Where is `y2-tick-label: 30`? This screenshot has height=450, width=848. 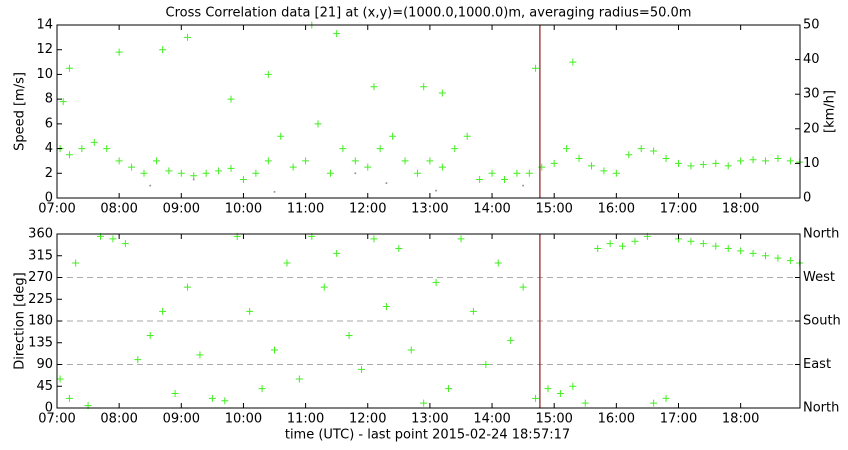 y2-tick-label: 30 is located at coordinates (811, 94).